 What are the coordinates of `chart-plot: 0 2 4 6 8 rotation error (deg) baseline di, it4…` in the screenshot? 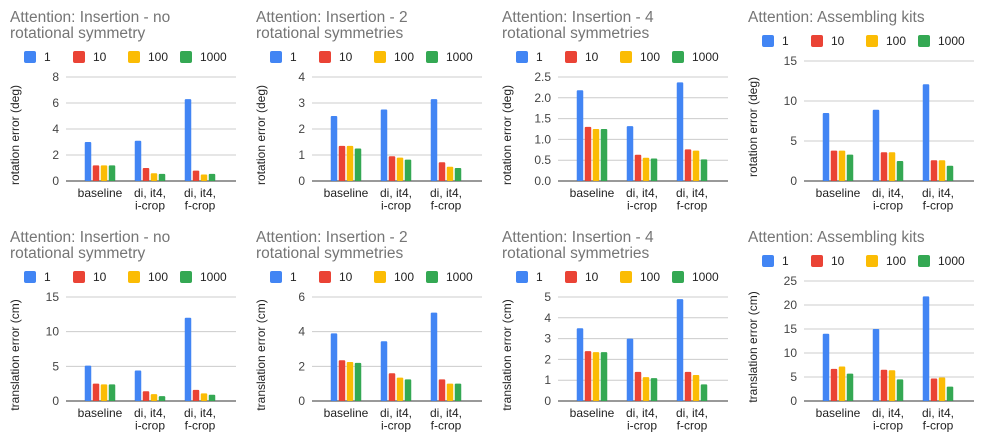 It's located at (122, 141).